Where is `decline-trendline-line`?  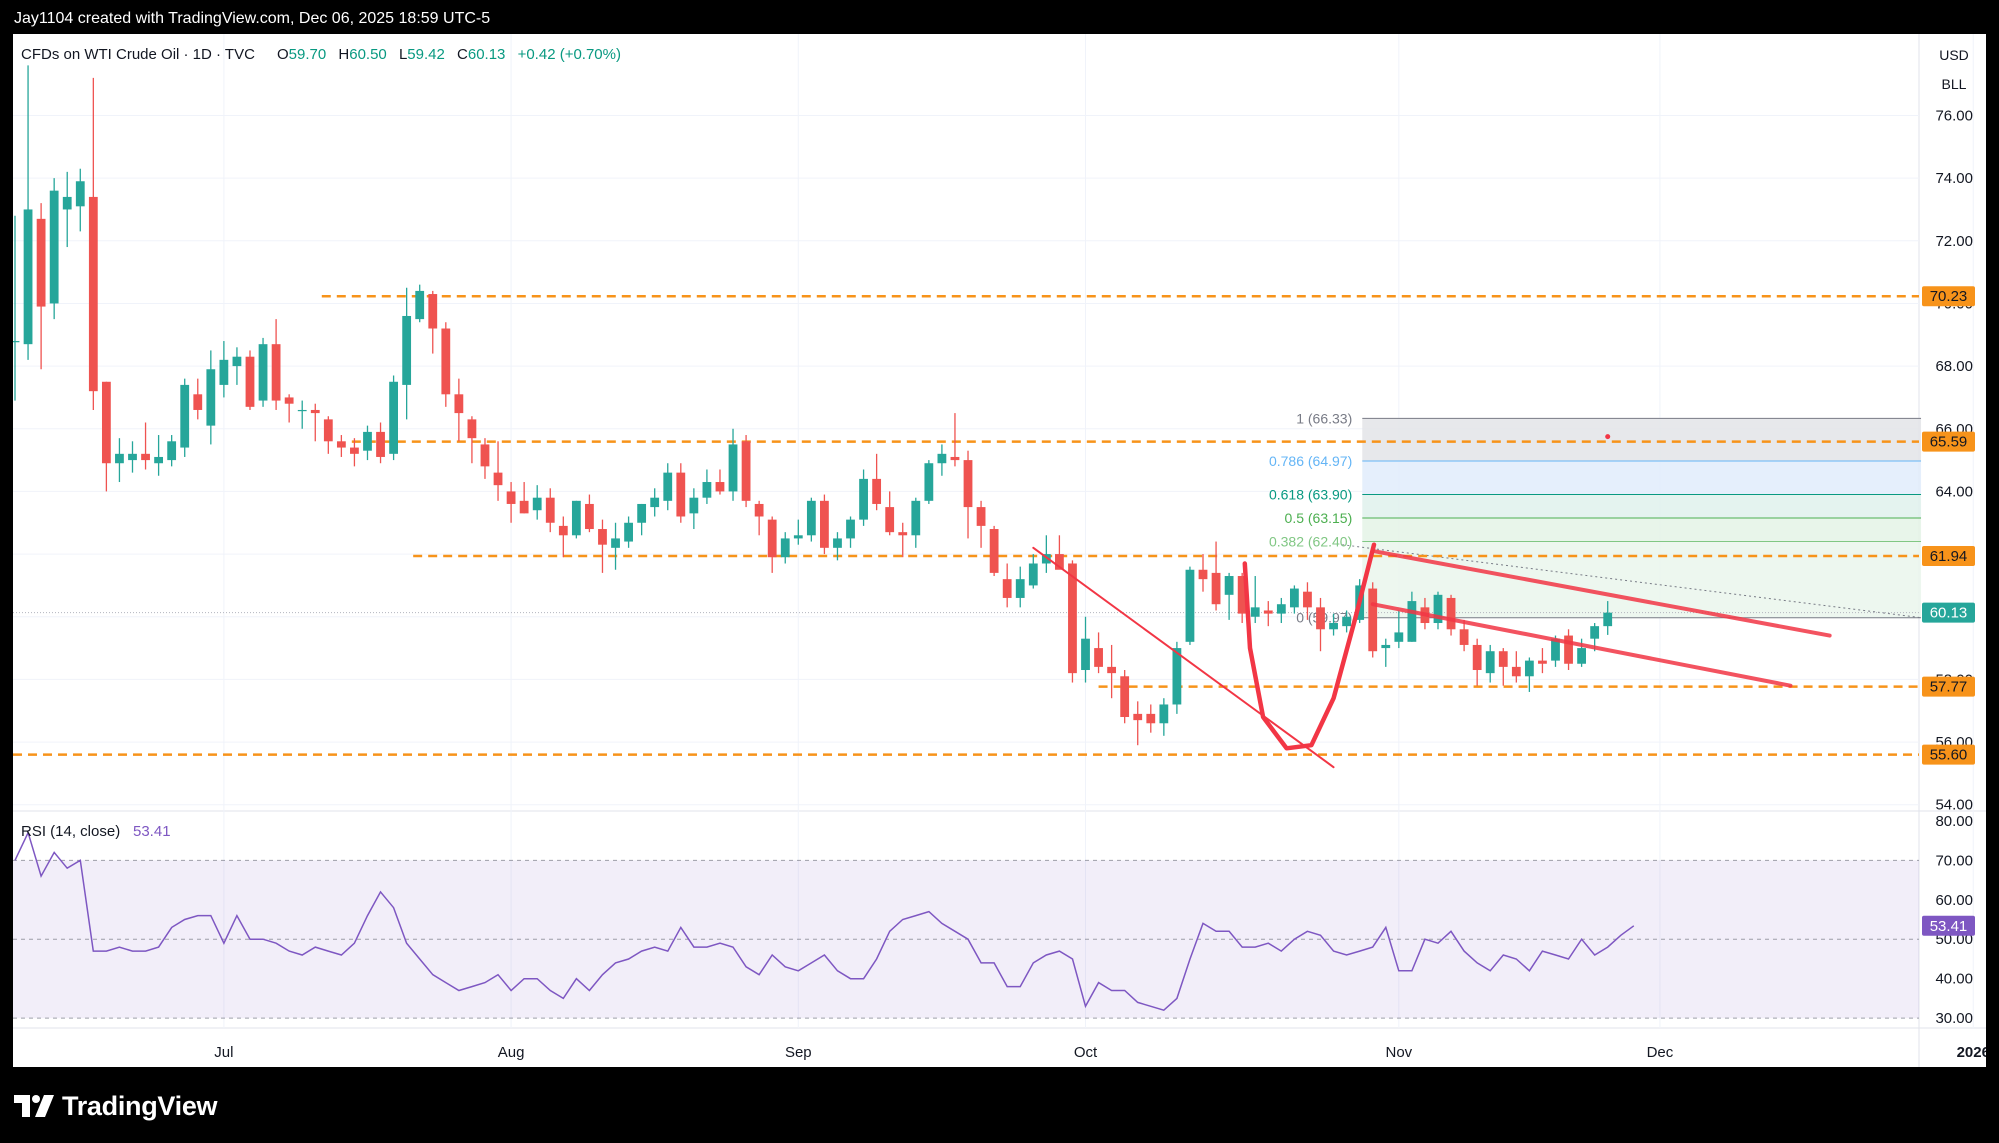 decline-trendline-line is located at coordinates (1183, 657).